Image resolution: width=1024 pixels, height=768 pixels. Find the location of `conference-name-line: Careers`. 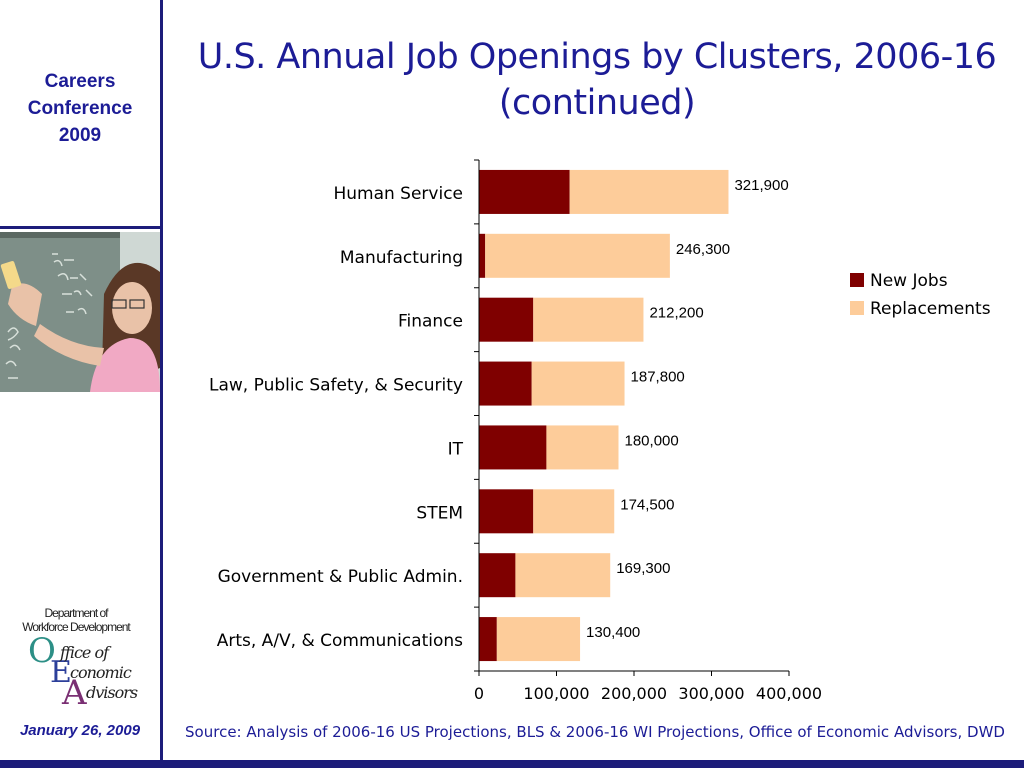

conference-name-line: Careers is located at coordinates (80, 81).